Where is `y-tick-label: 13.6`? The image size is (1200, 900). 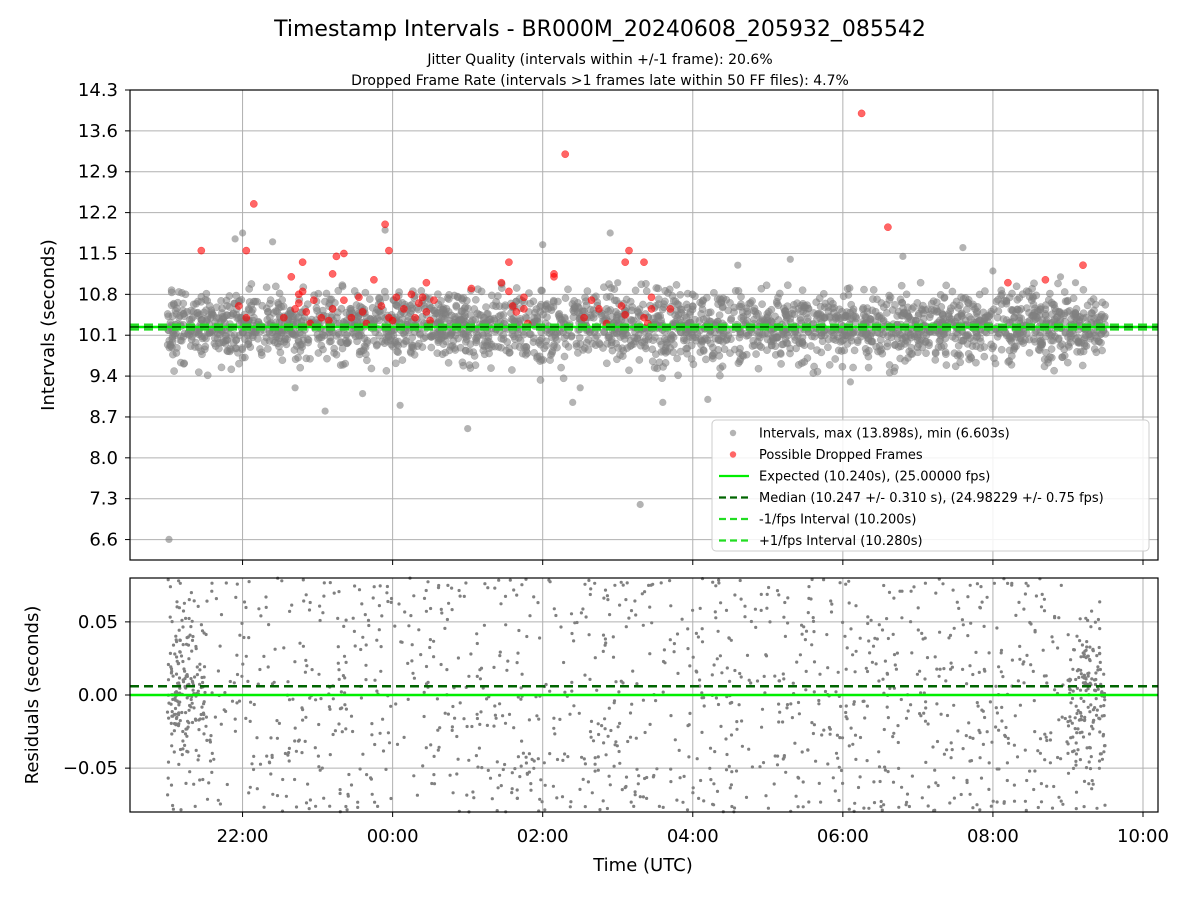 y-tick-label: 13.6 is located at coordinates (98, 131).